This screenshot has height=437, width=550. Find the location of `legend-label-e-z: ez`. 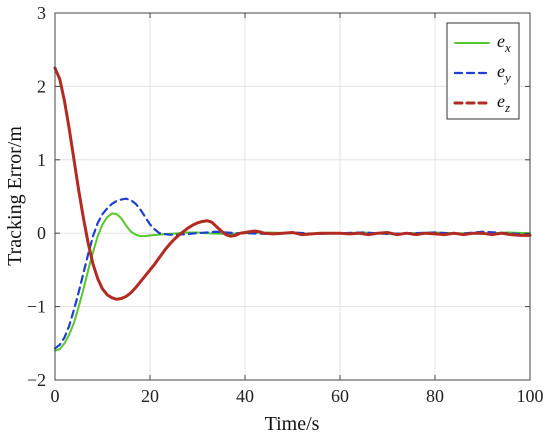

legend-label-e-z: ez is located at coordinates (503, 103).